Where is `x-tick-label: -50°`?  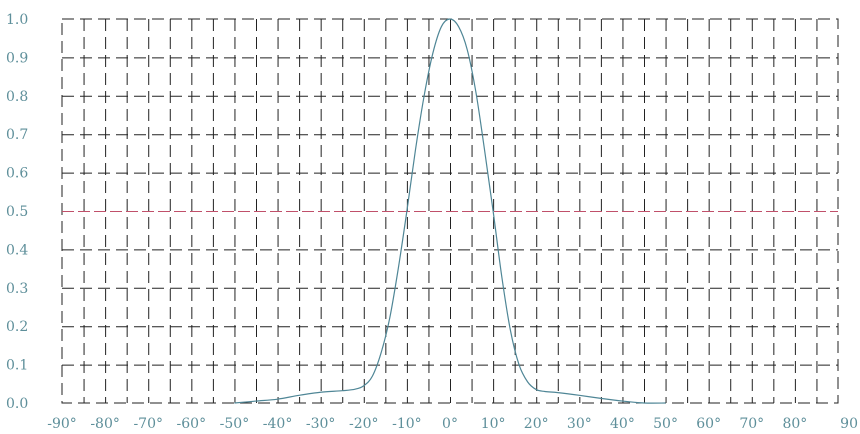 x-tick-label: -50° is located at coordinates (235, 424).